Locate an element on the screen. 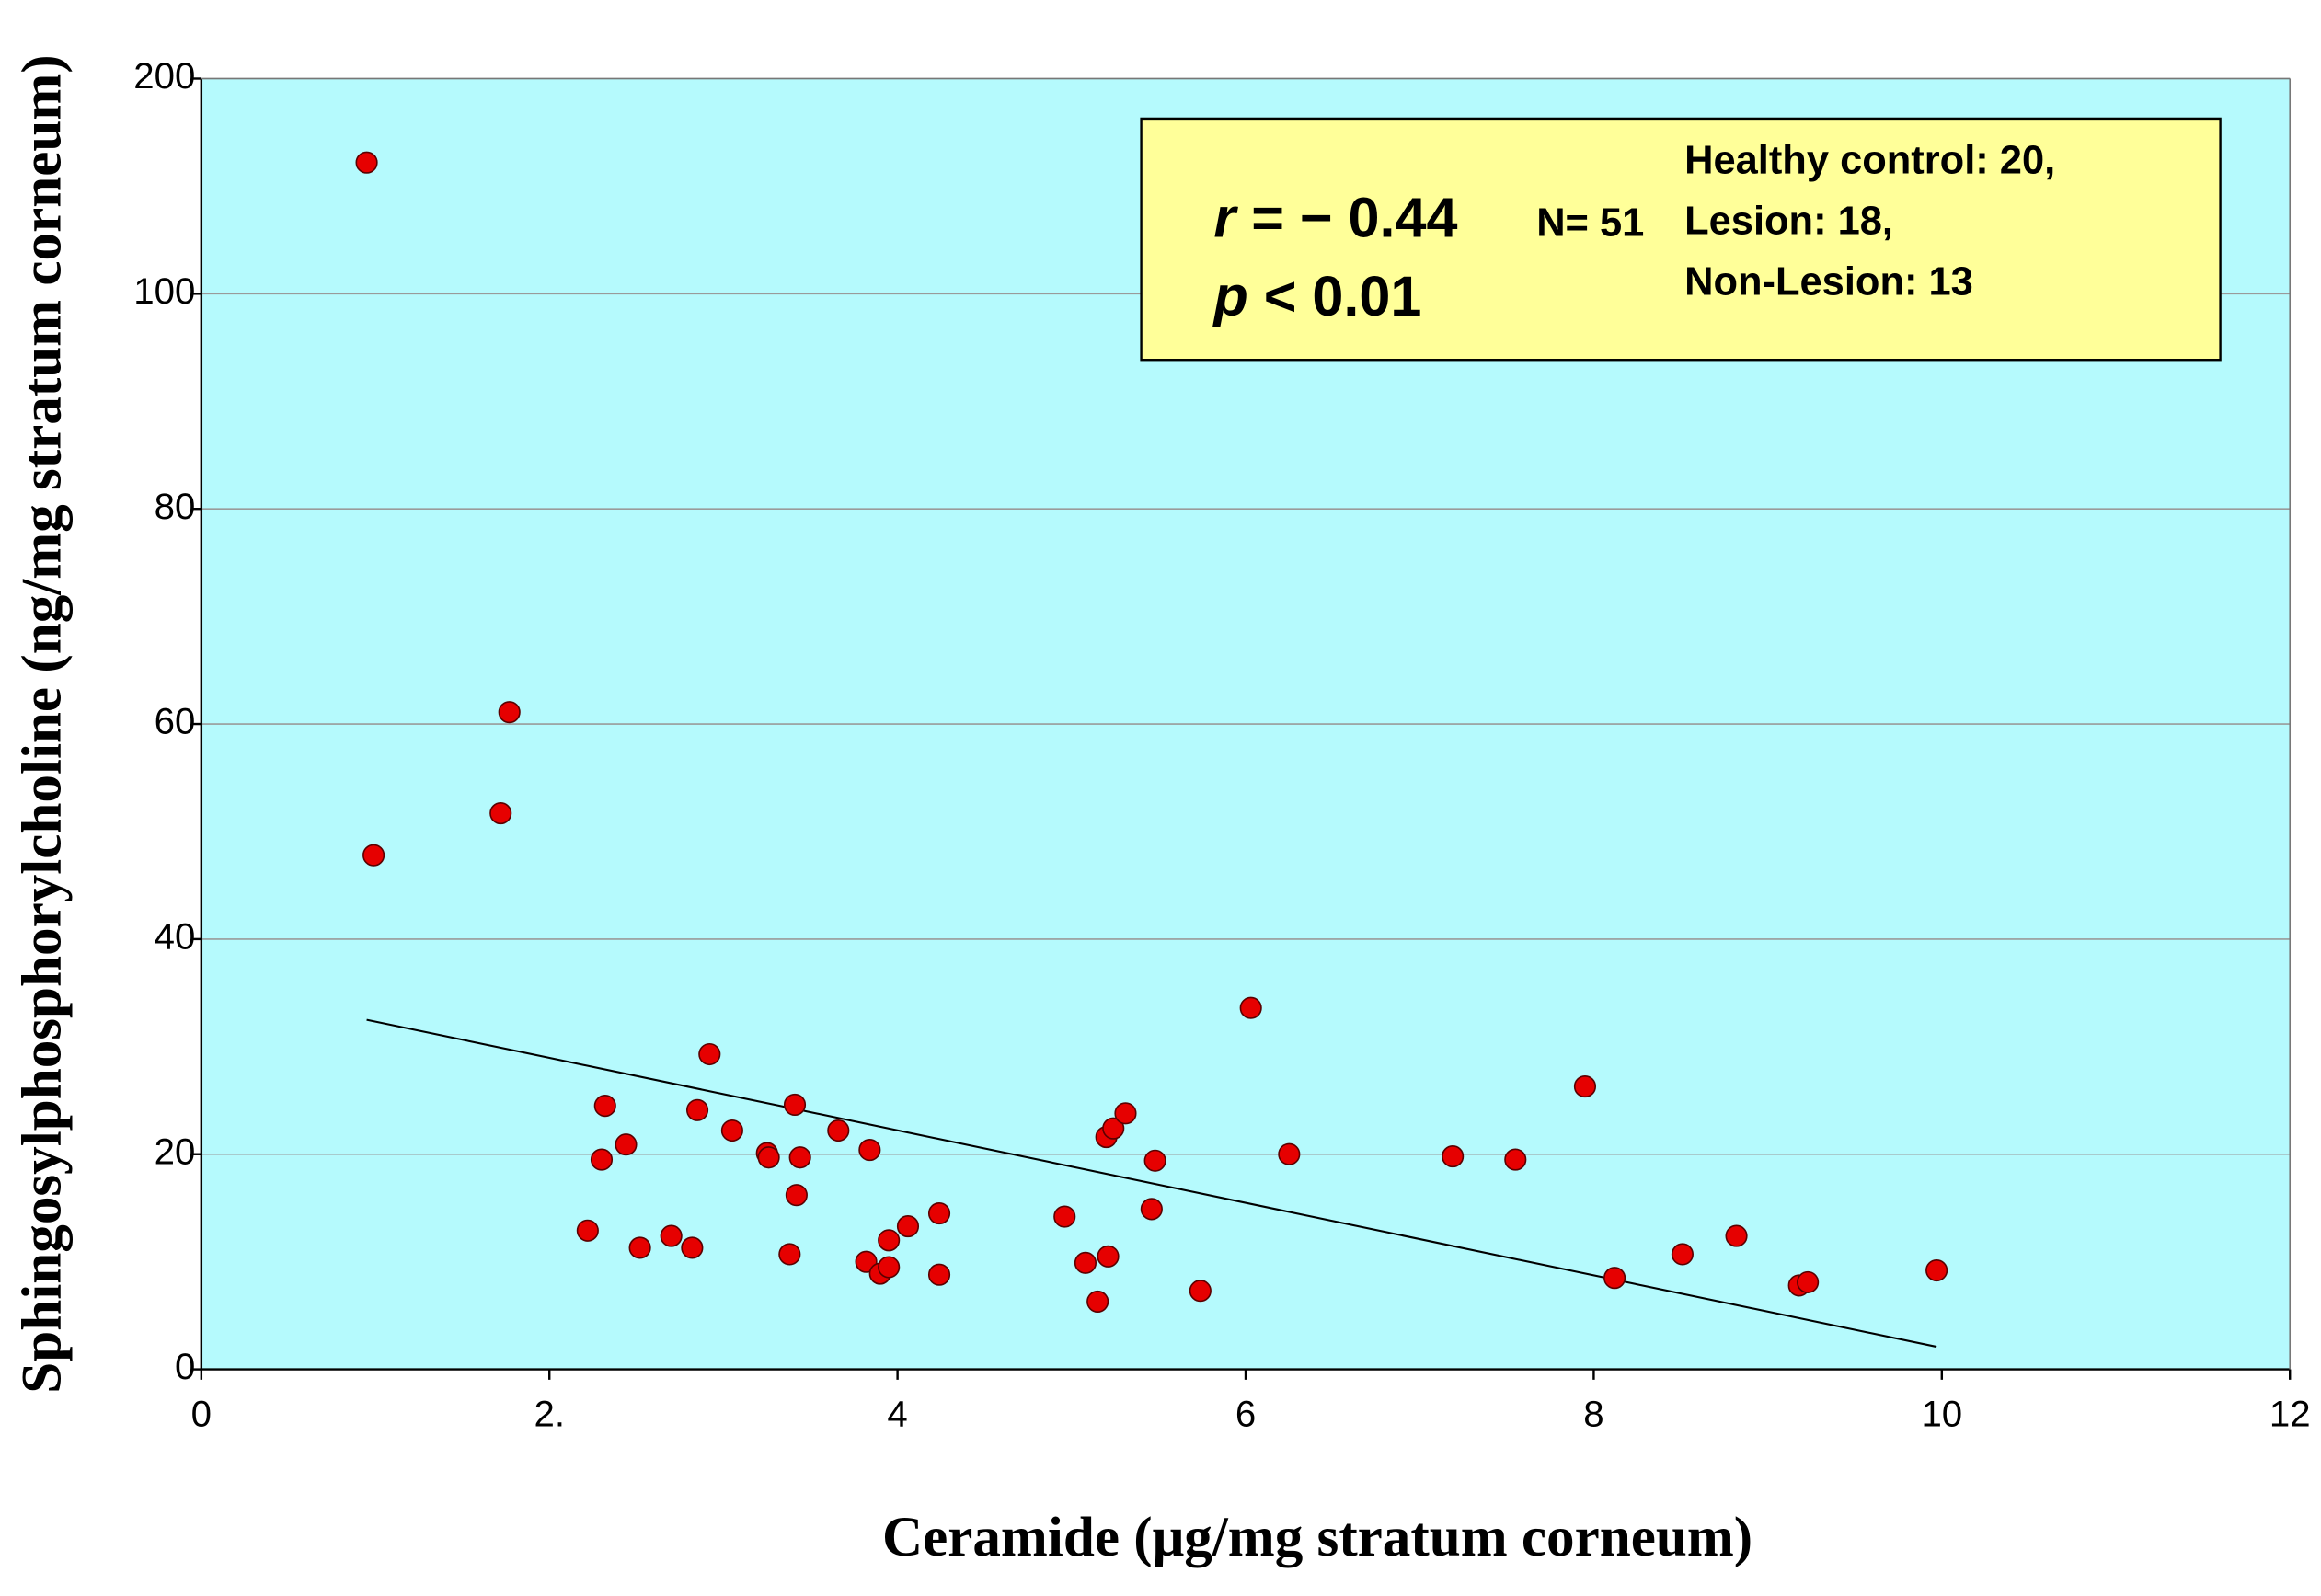 This screenshot has height=1596, width=2321. y-tick-label: 60 is located at coordinates (175, 722).